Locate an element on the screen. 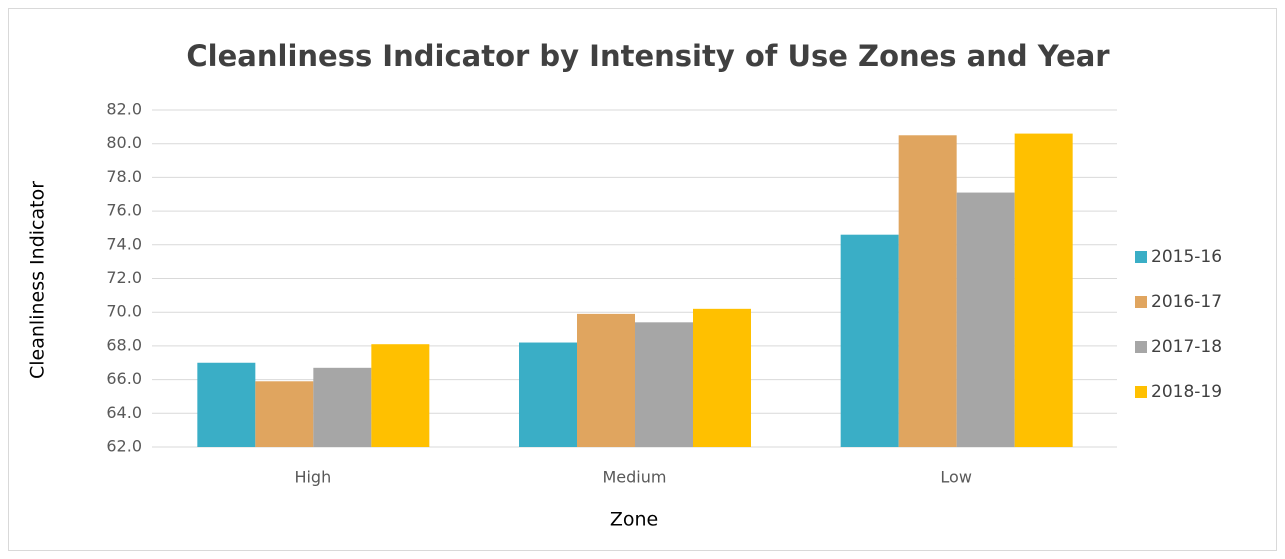  y-tick-label: 64.0 is located at coordinates (124, 412).